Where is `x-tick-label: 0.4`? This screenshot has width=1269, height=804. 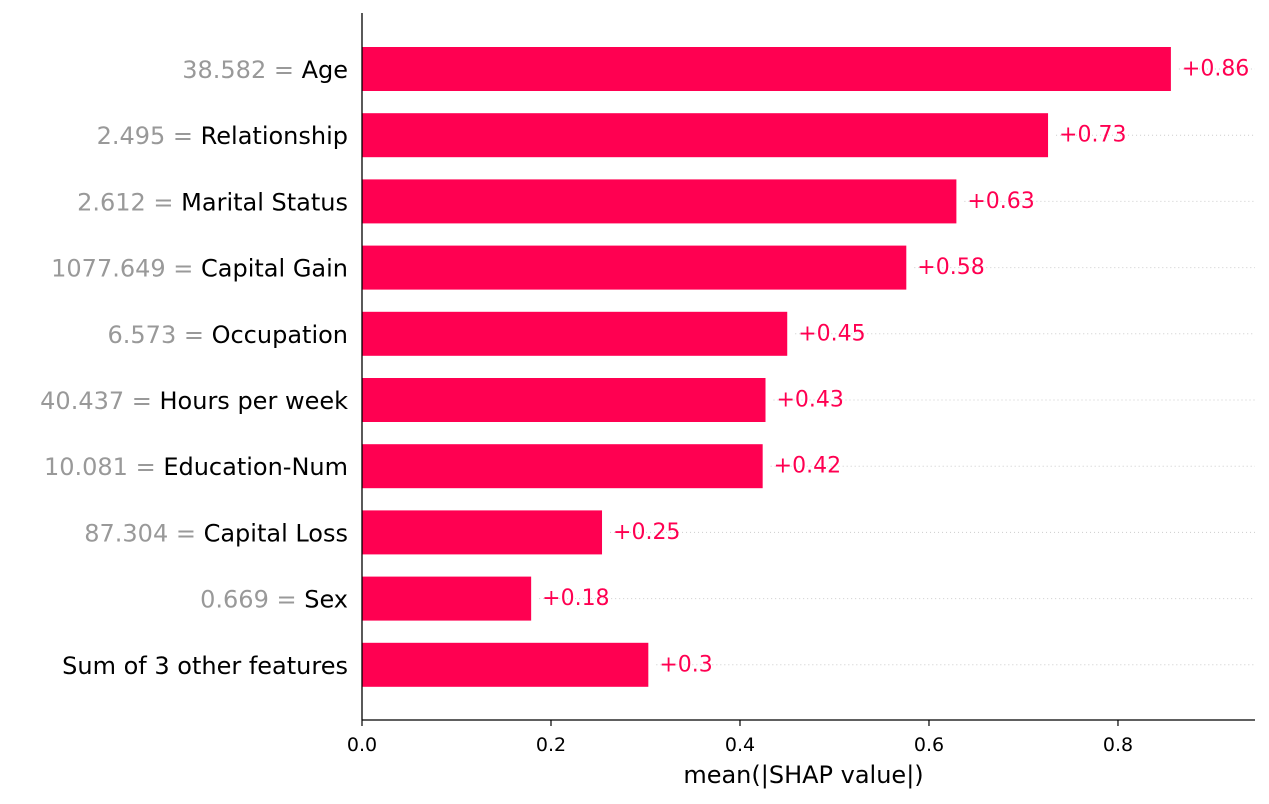 x-tick-label: 0.4 is located at coordinates (740, 745).